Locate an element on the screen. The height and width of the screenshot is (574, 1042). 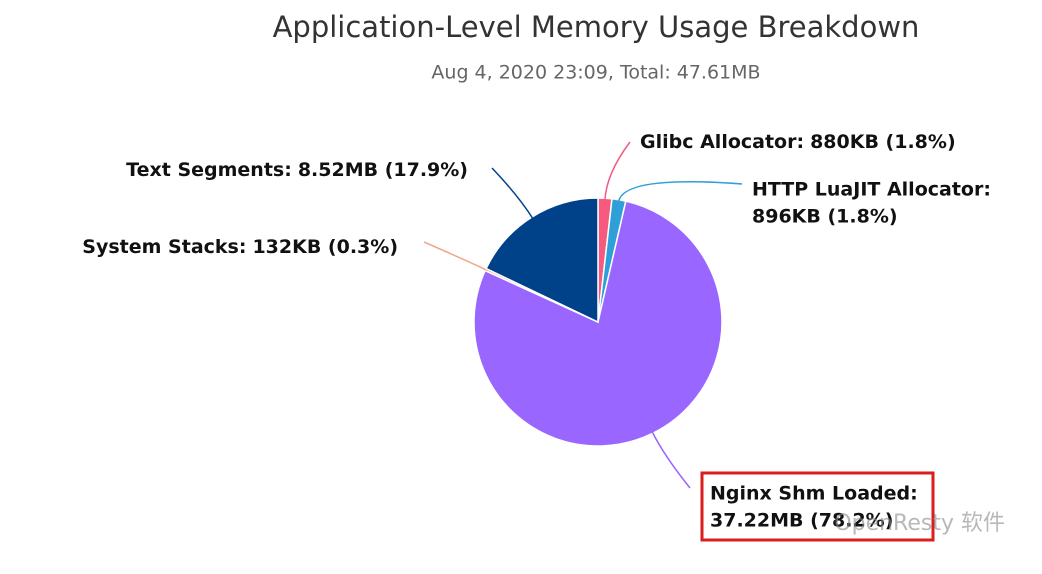
category-name: Text Segments: is located at coordinates (209, 170).